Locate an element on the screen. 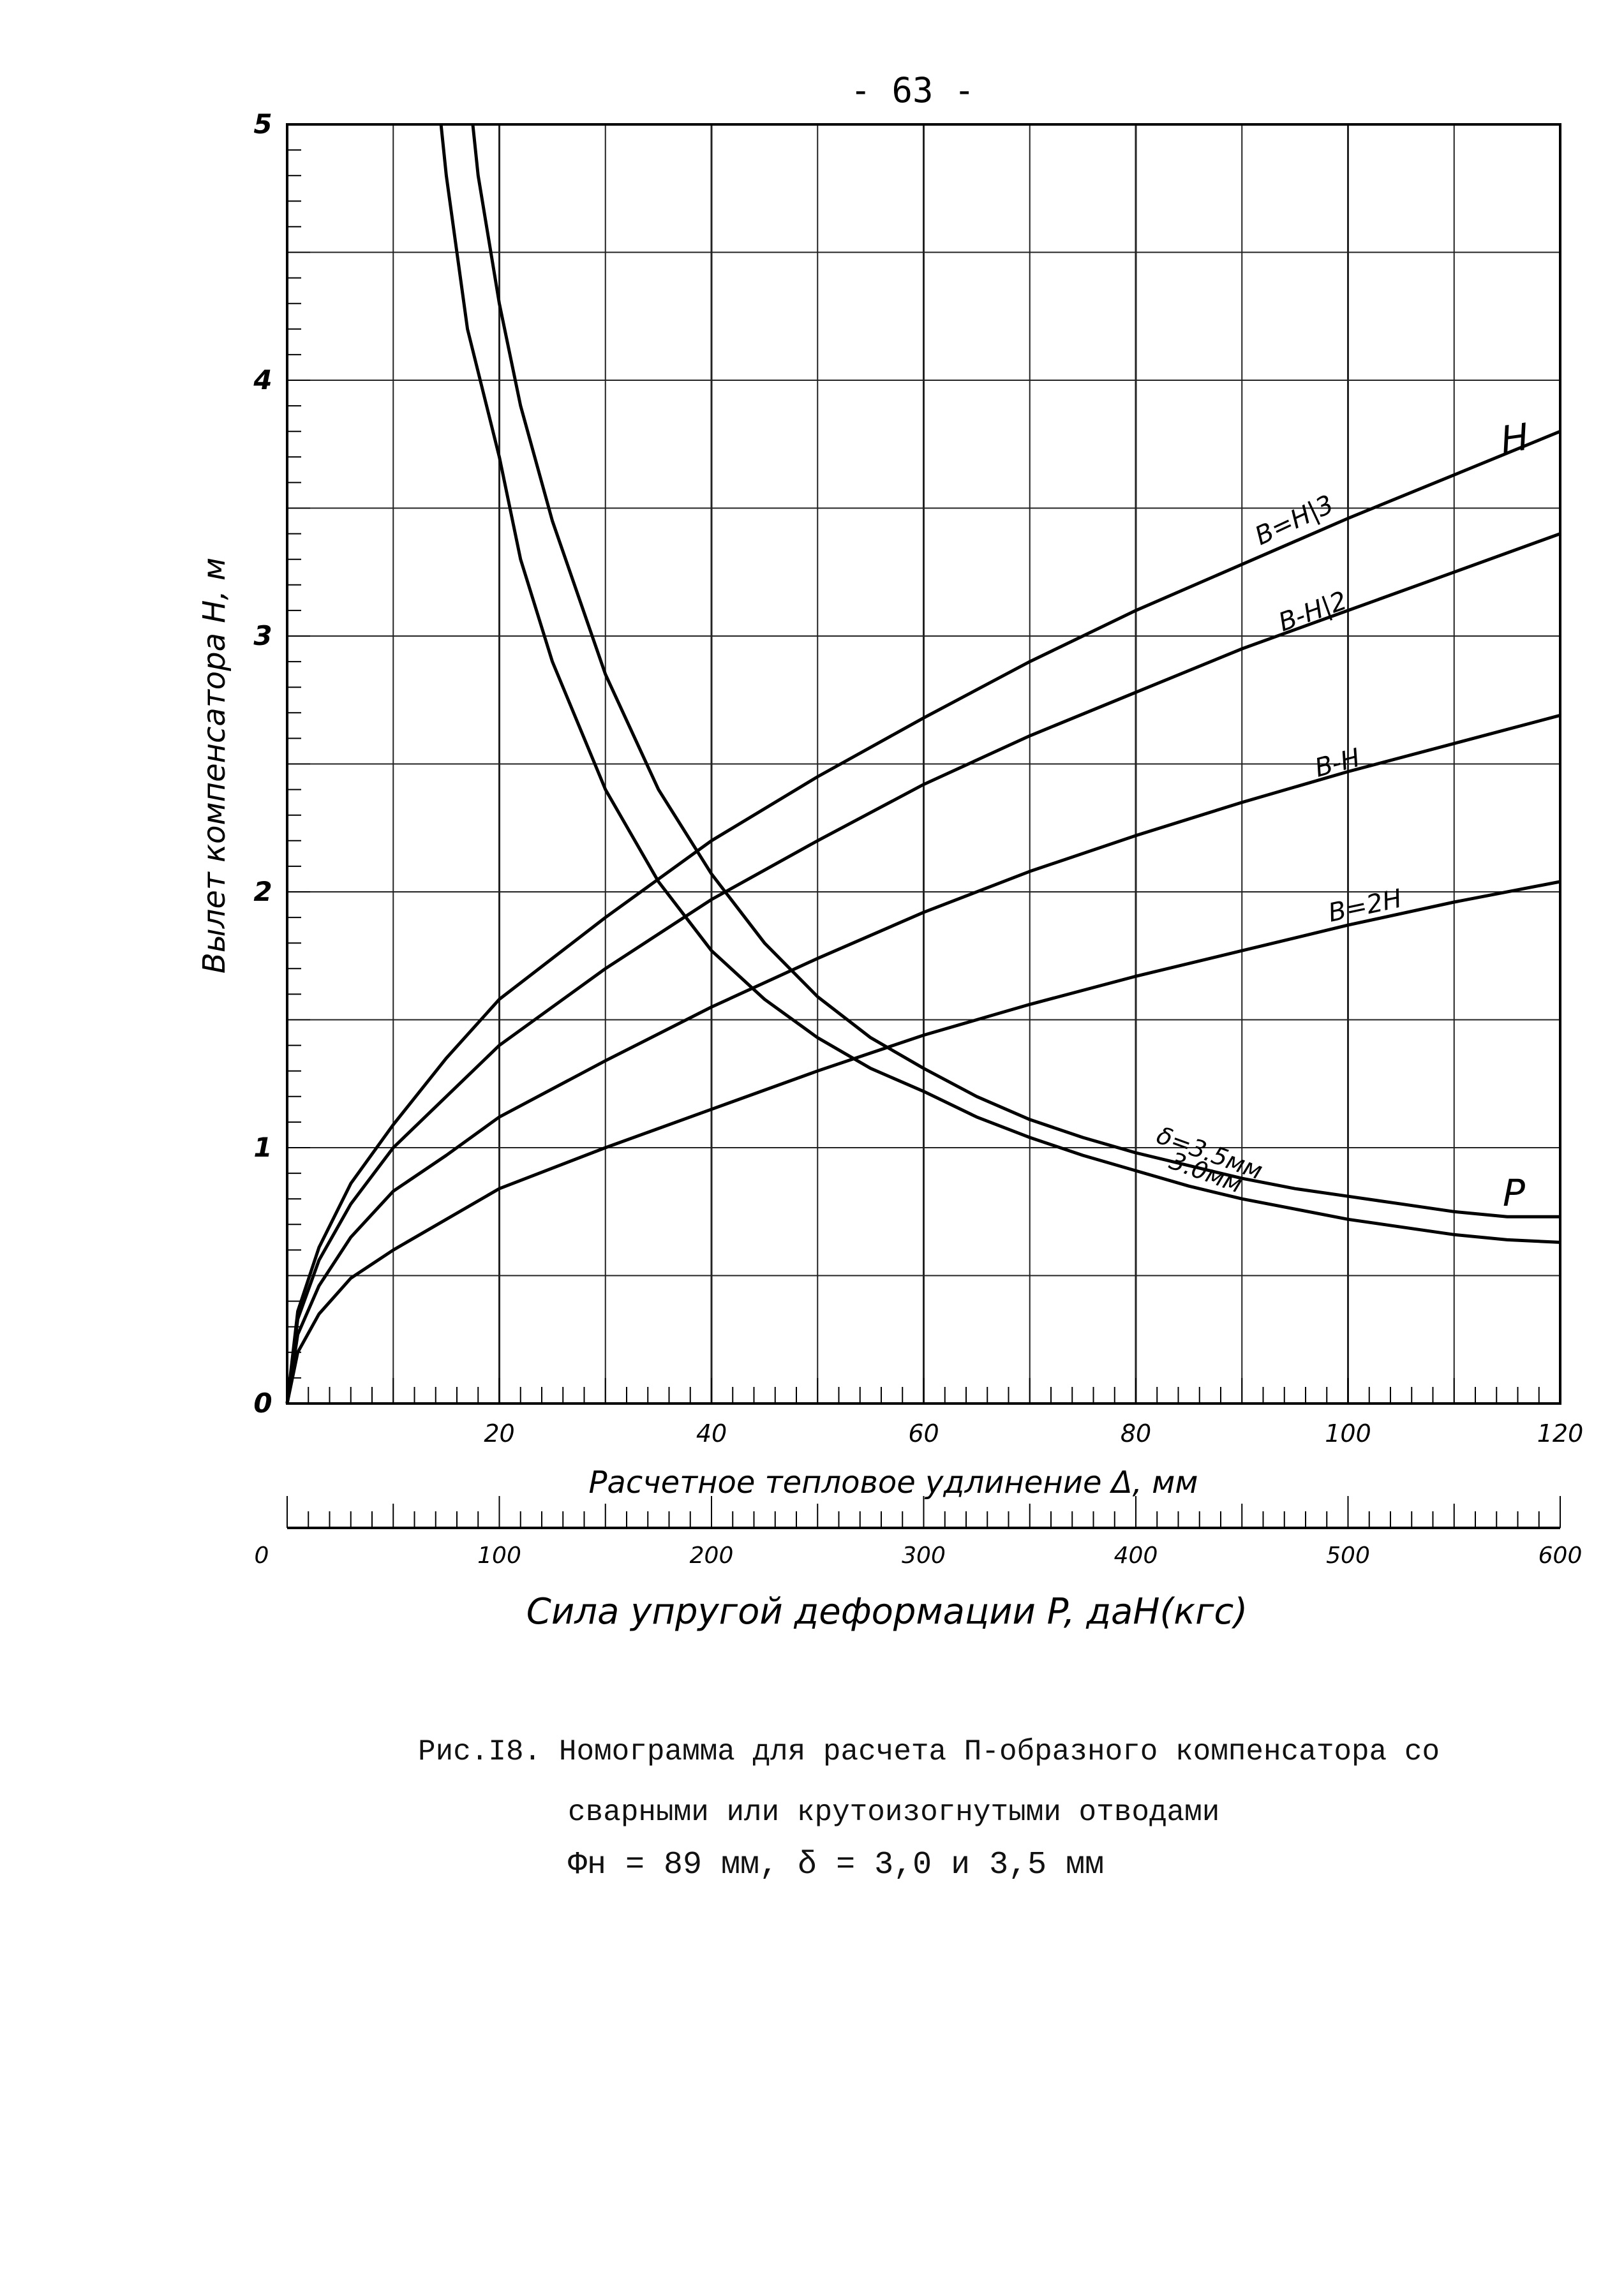 The image size is (1624, 2296). x2-tick-label: 300 is located at coordinates (924, 1556).